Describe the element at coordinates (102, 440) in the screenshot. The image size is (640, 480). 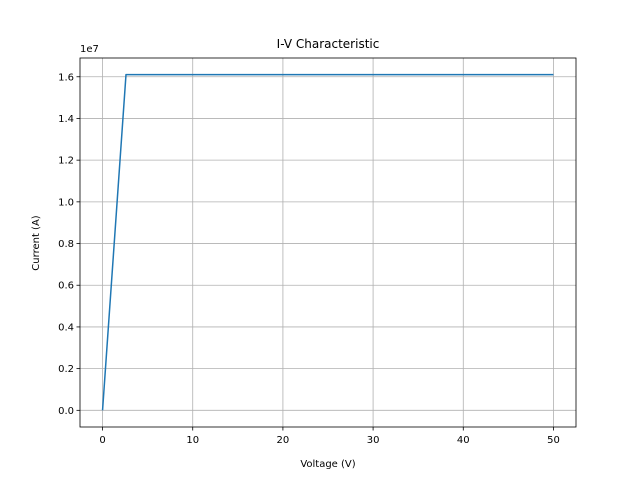
I see `x-tick-label: 0` at that location.